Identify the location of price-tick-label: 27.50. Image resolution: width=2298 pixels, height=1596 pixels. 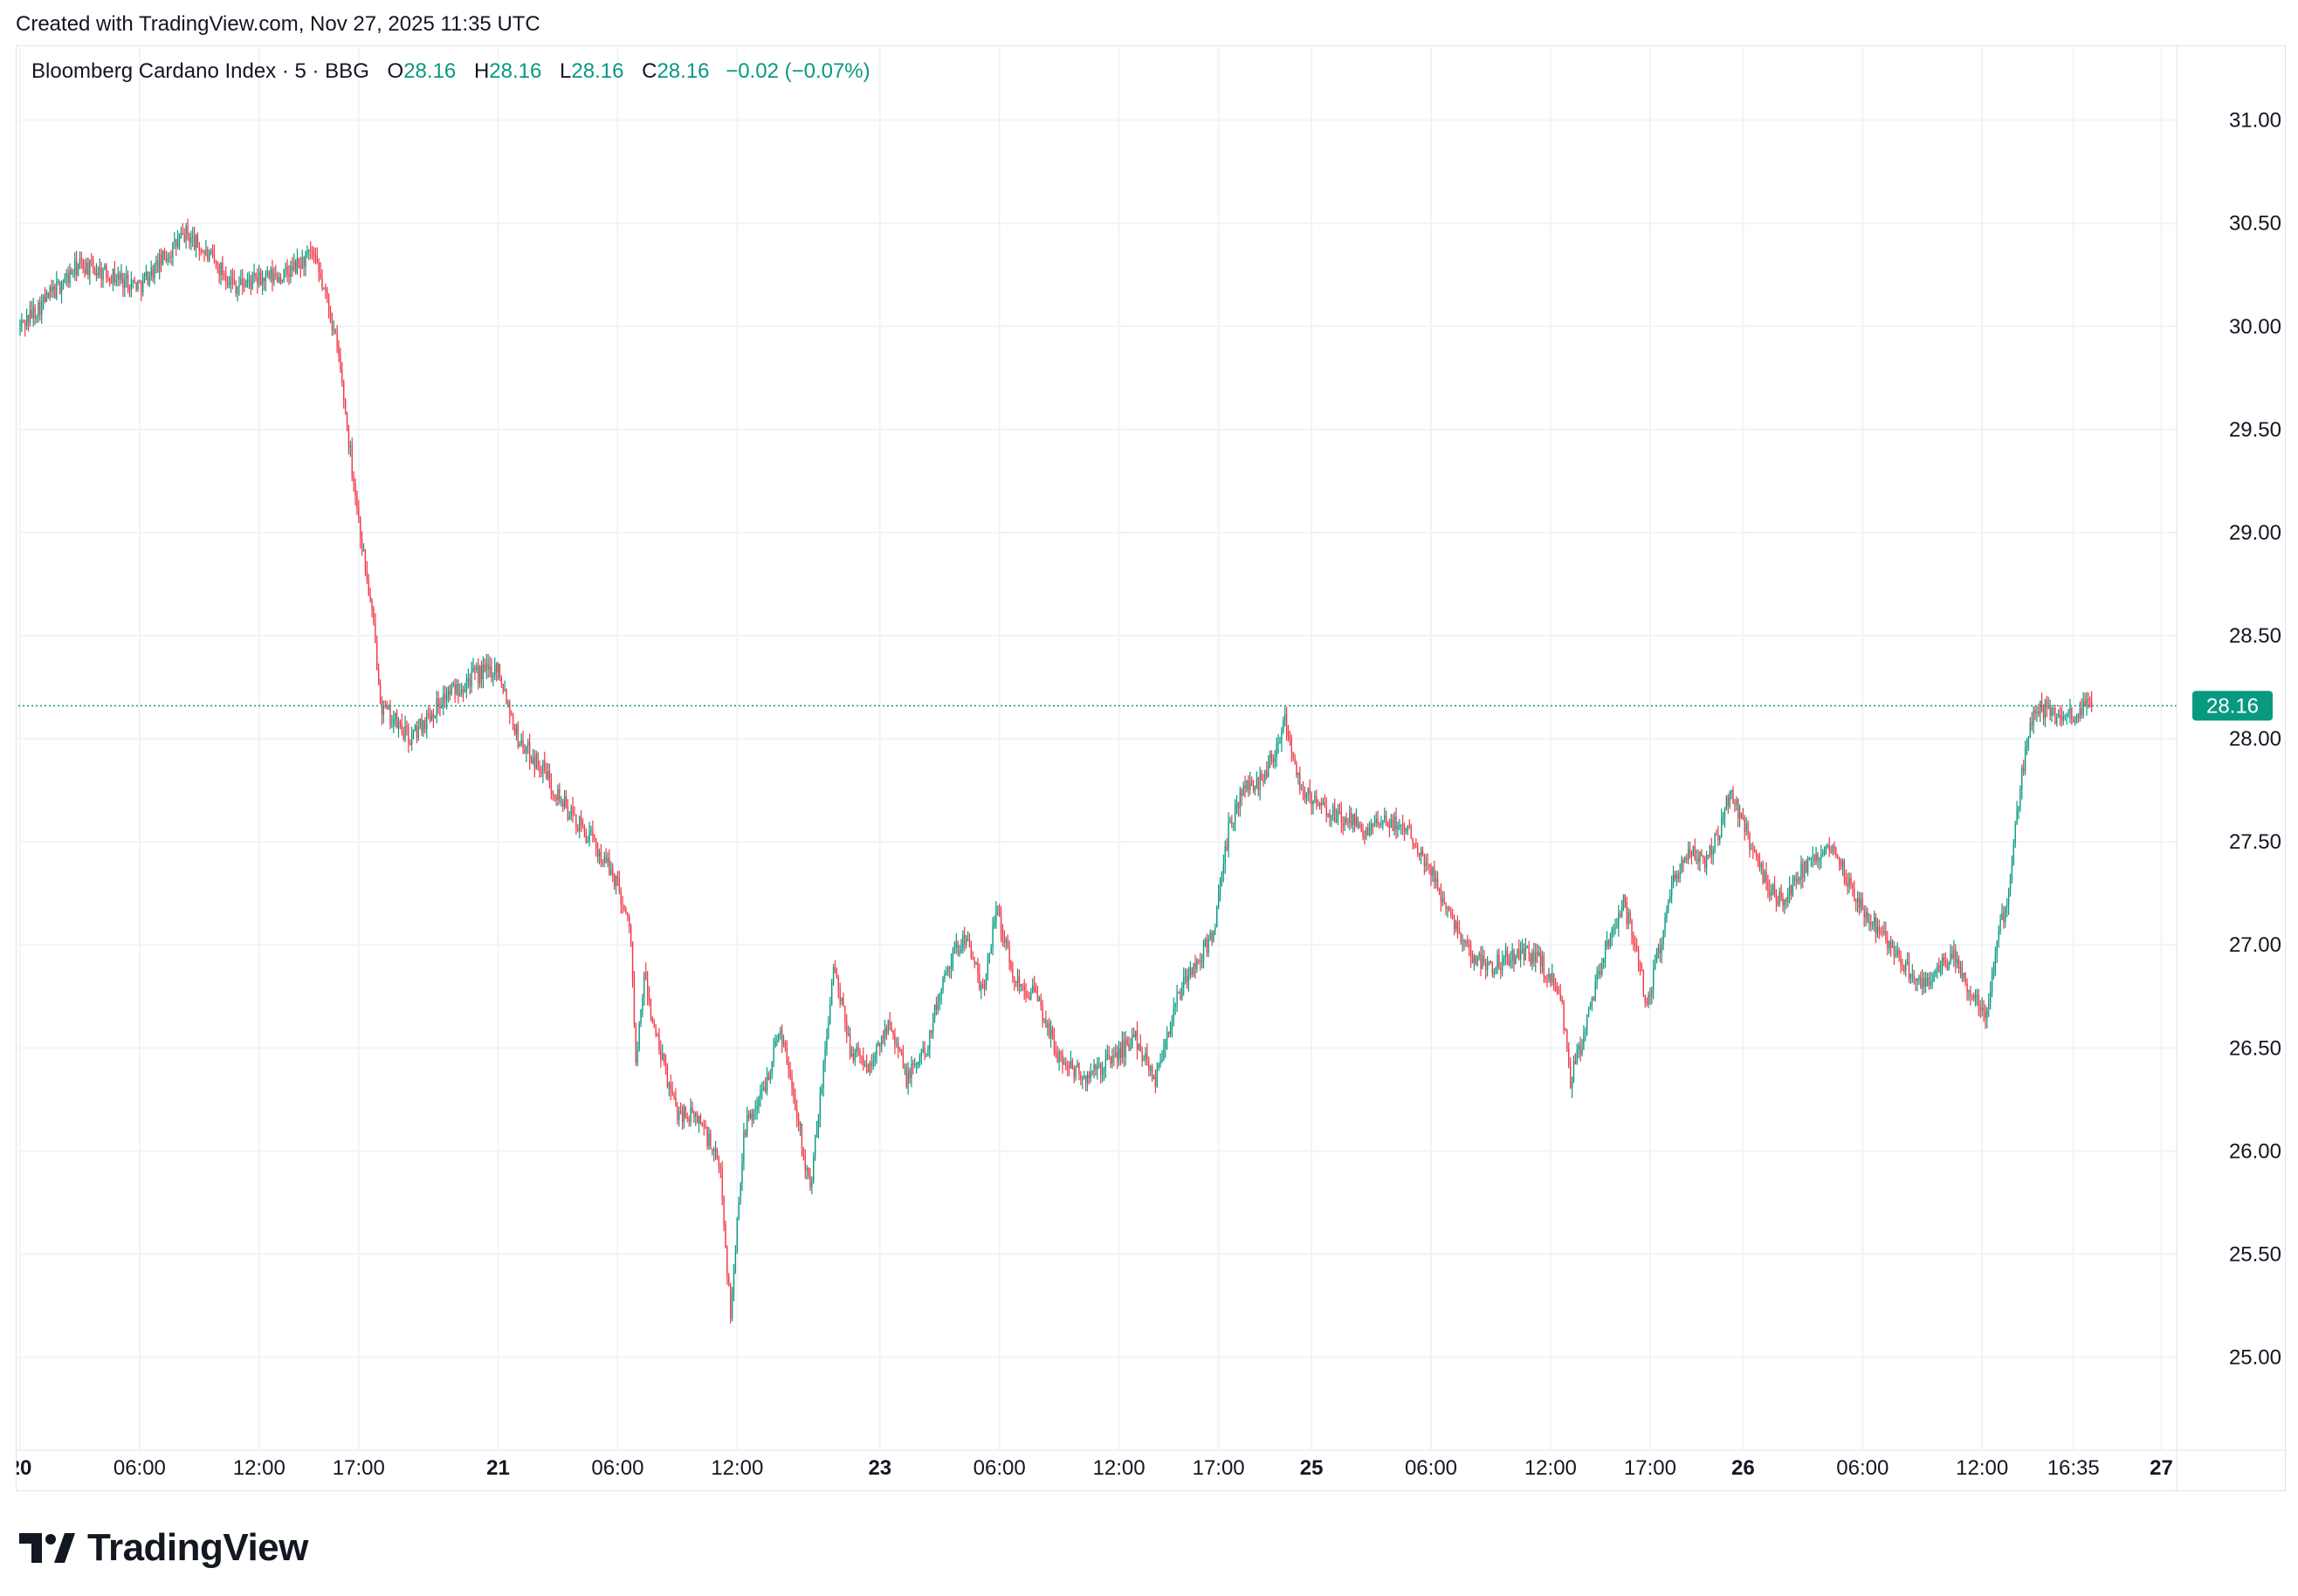
(2255, 842).